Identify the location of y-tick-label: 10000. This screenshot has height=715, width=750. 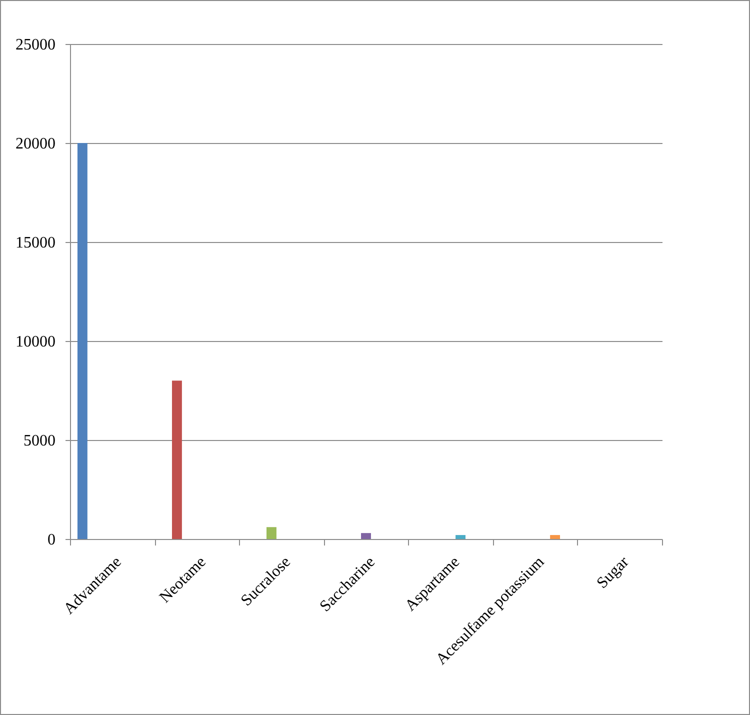
(36, 342).